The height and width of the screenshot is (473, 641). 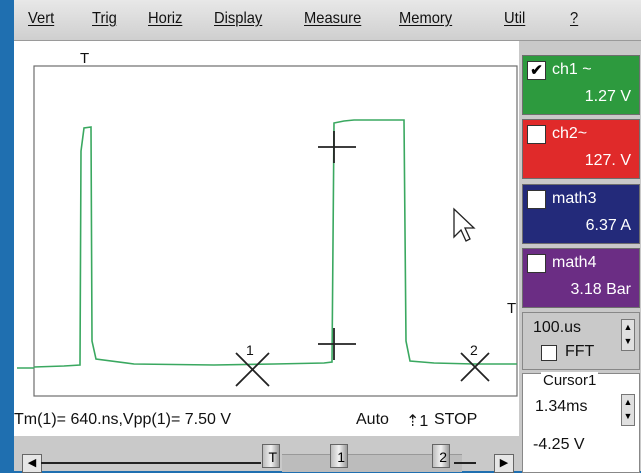 What do you see at coordinates (536, 134) in the screenshot?
I see `ch2-checkbox` at bounding box center [536, 134].